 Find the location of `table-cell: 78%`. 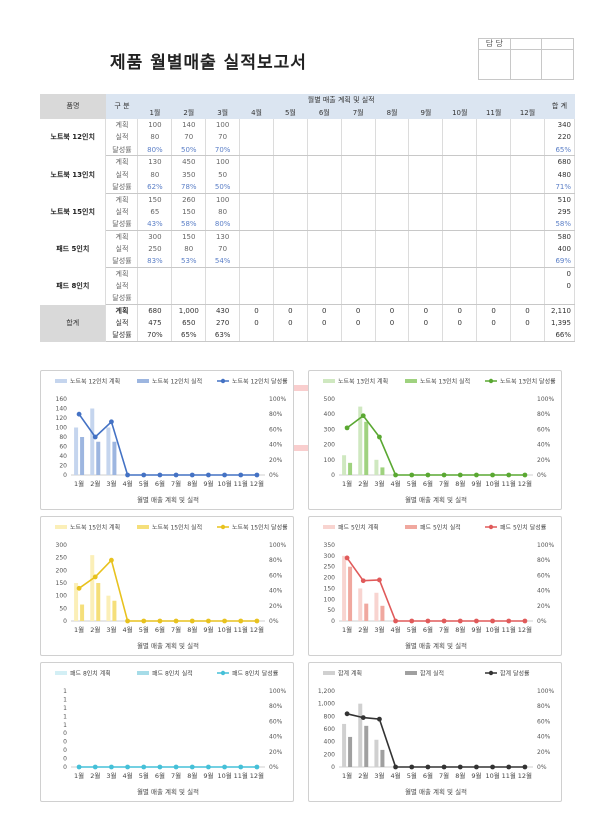

table-cell: 78% is located at coordinates (189, 187).